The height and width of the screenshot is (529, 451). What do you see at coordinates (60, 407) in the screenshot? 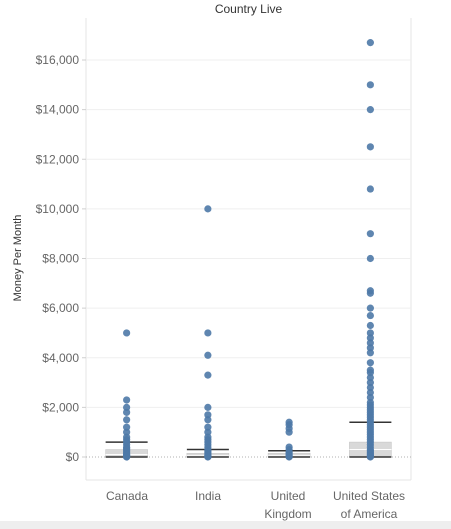
I see `y-tick-label: $2,000` at bounding box center [60, 407].